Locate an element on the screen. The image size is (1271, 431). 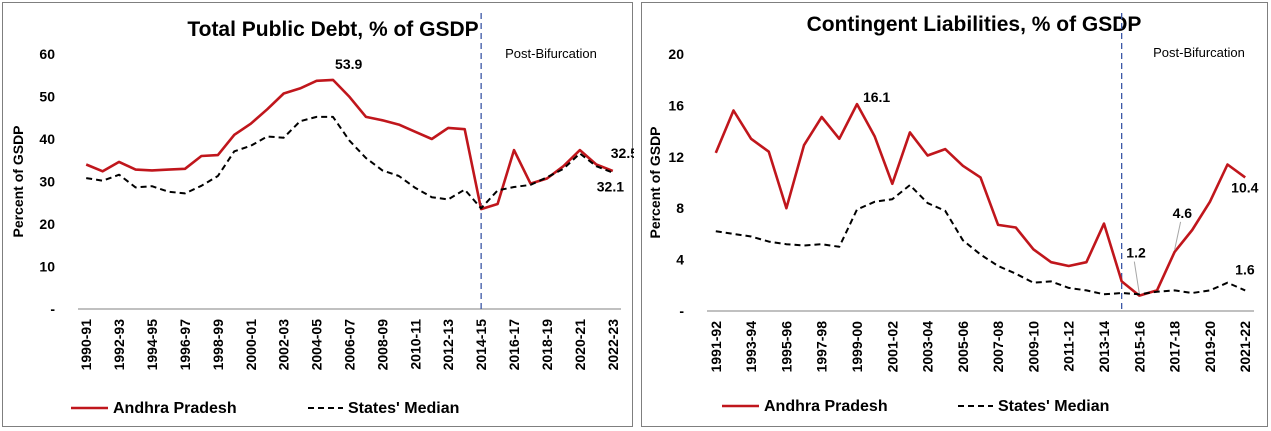
x-tick-label: 2013-14 is located at coordinates (1104, 347).